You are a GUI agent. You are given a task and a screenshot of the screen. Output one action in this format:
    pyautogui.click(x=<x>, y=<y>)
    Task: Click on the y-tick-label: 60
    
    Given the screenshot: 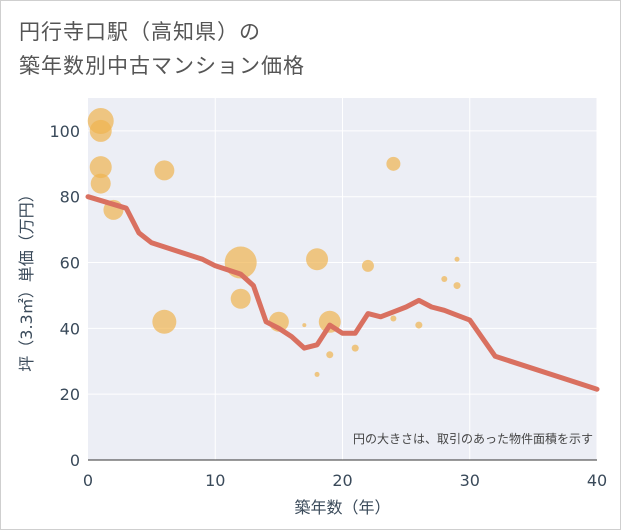 What is the action you would take?
    pyautogui.click(x=70, y=263)
    